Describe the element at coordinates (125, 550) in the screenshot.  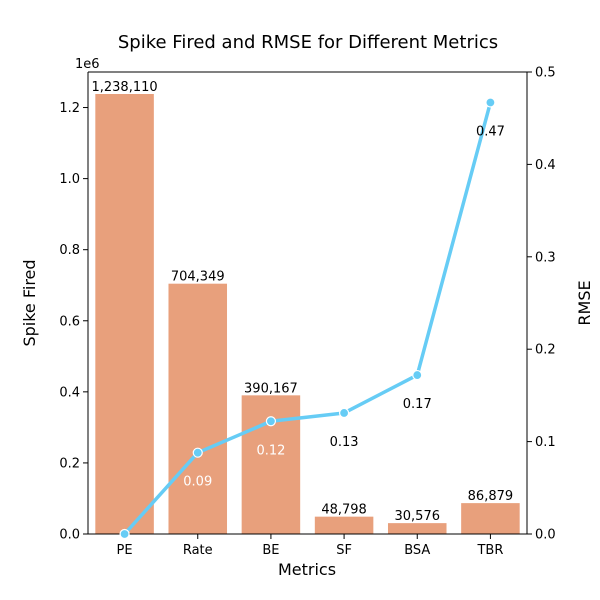
I see `x-tick-label: PE` at that location.